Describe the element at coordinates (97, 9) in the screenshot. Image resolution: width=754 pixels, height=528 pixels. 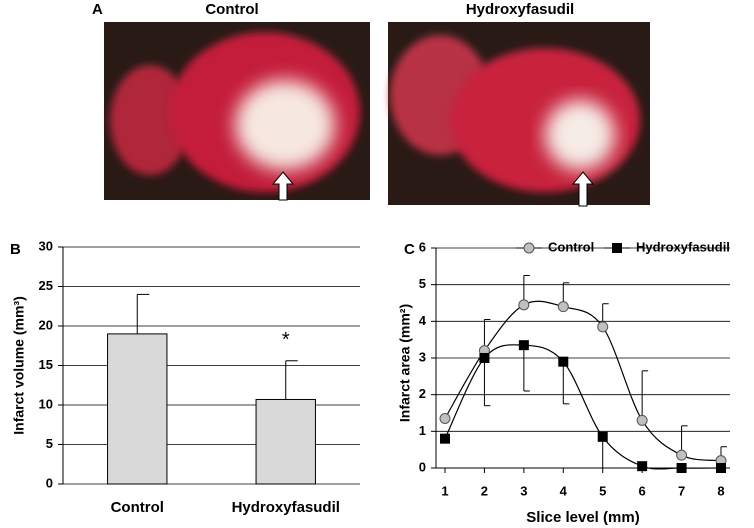
I see `panel-label: A` at that location.